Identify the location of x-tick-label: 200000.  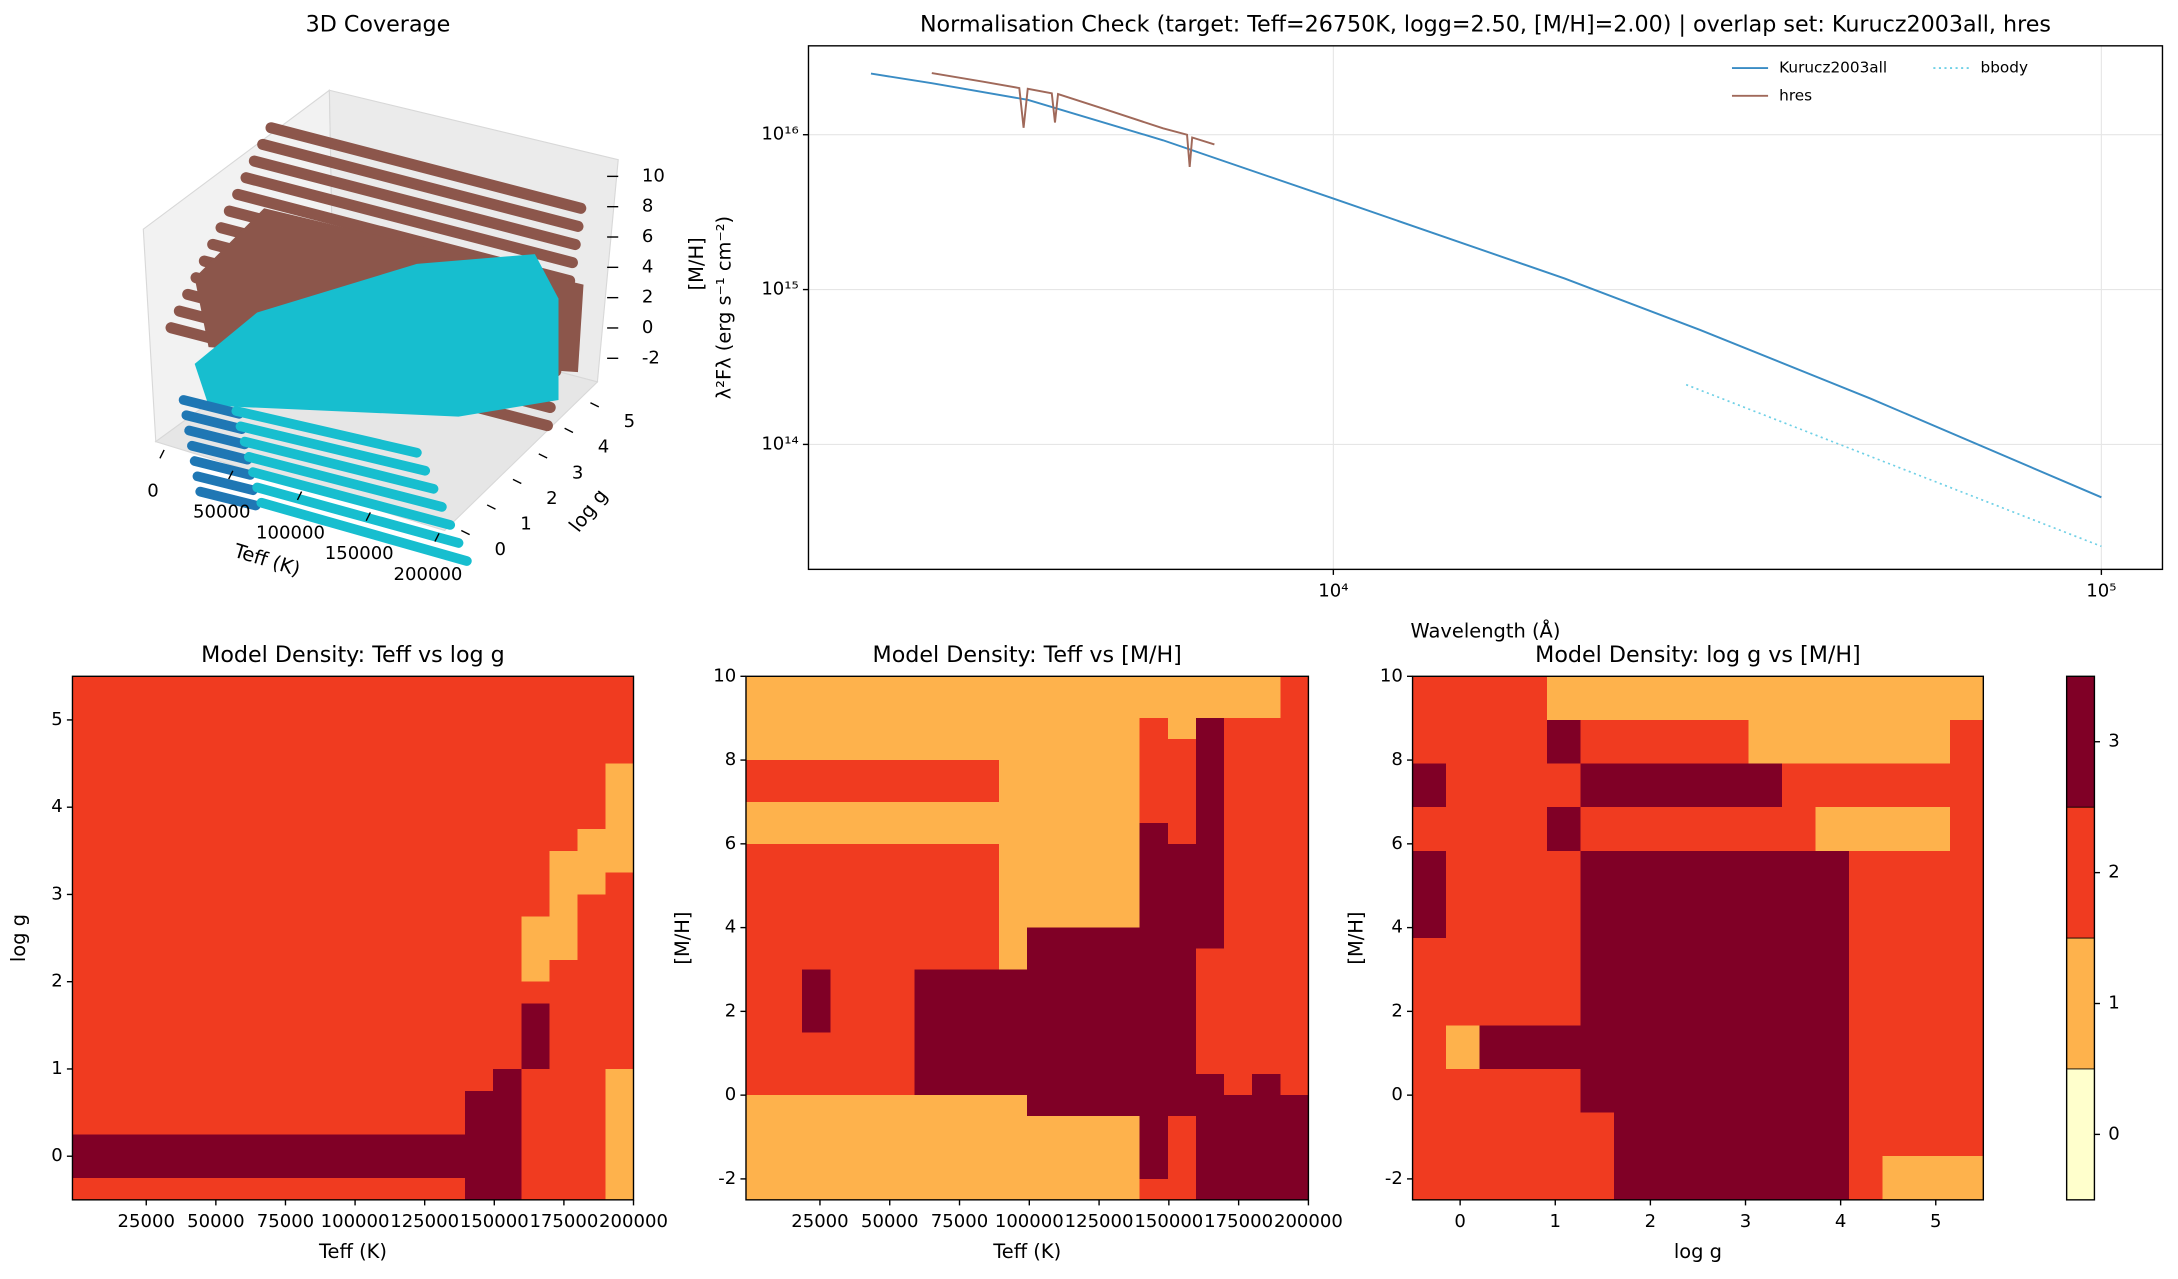
(428, 574).